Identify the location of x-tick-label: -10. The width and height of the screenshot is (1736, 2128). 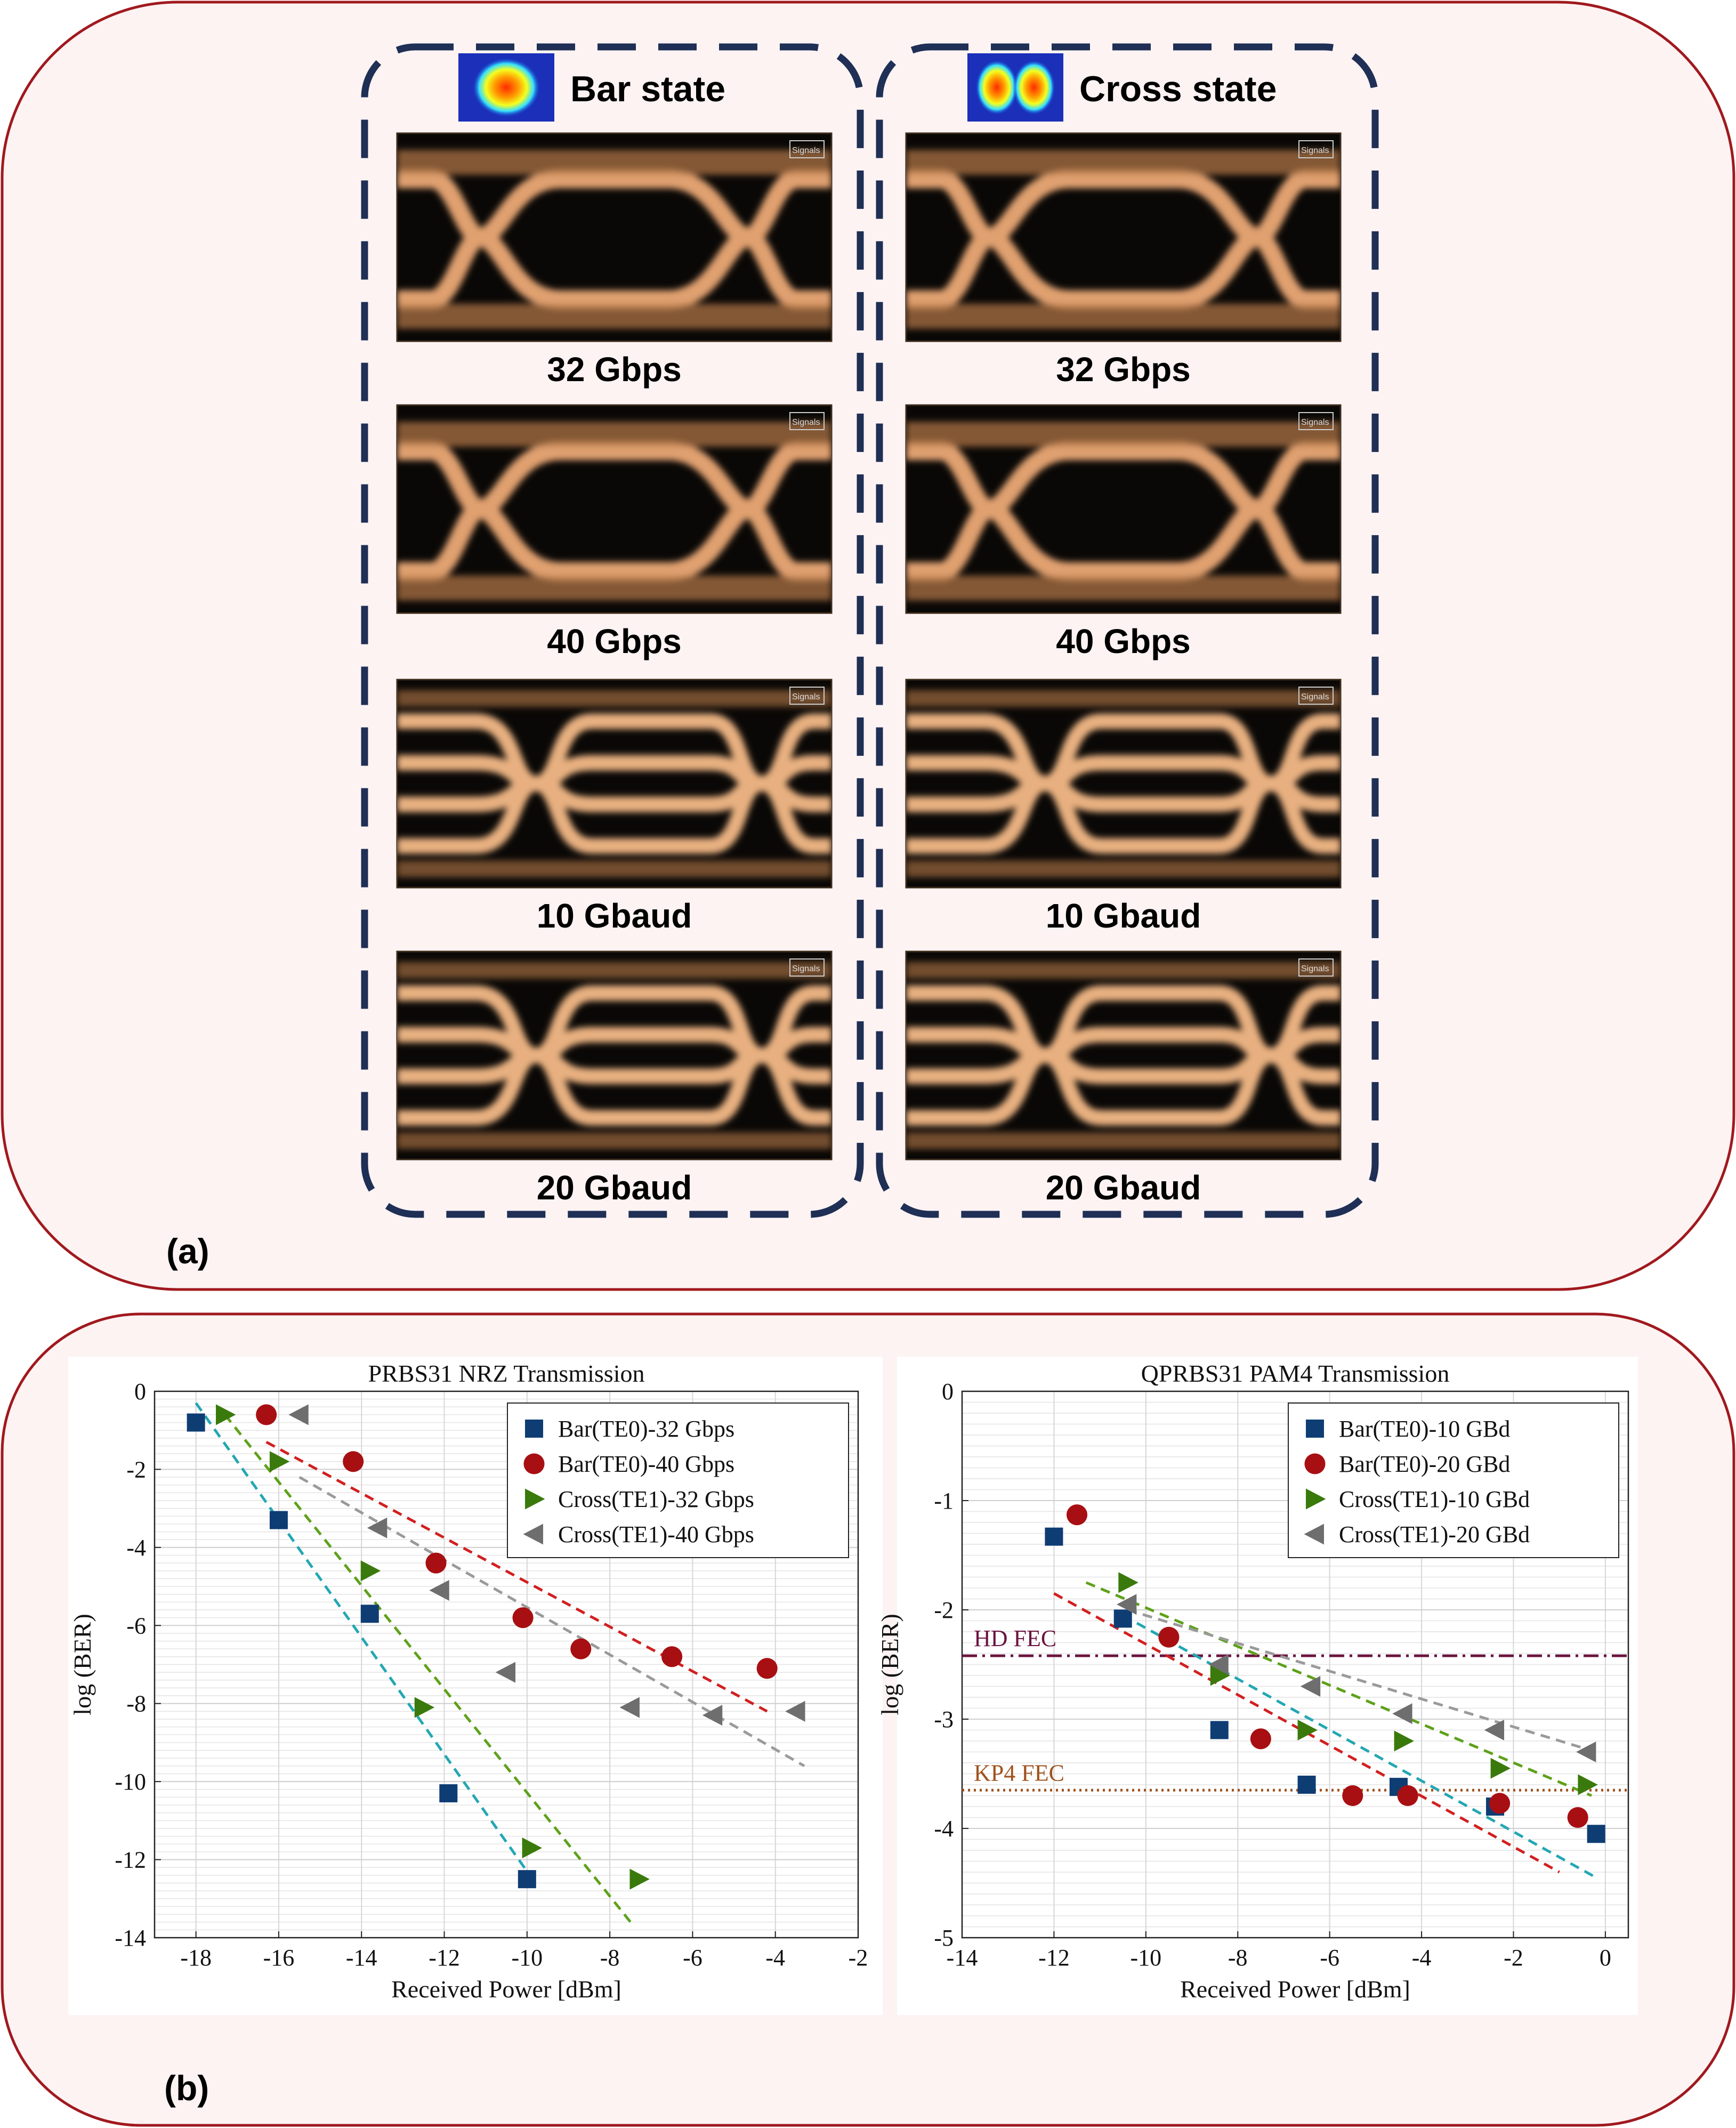
(527, 1958).